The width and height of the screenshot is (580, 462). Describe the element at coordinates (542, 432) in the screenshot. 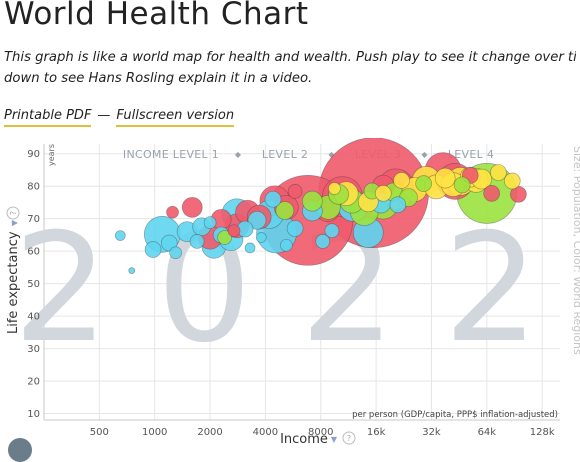

I see `x-tick-label: 128k` at that location.